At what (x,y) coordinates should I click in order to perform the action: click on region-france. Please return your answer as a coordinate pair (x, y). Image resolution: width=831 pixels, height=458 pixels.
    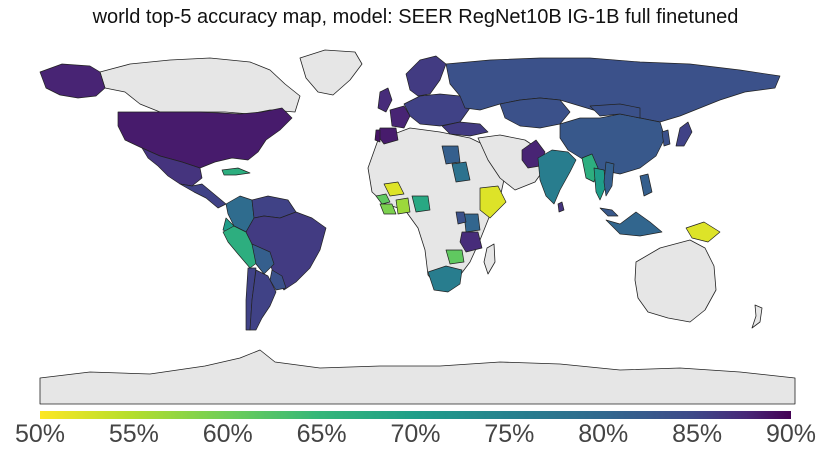
    Looking at the image, I should click on (400, 117).